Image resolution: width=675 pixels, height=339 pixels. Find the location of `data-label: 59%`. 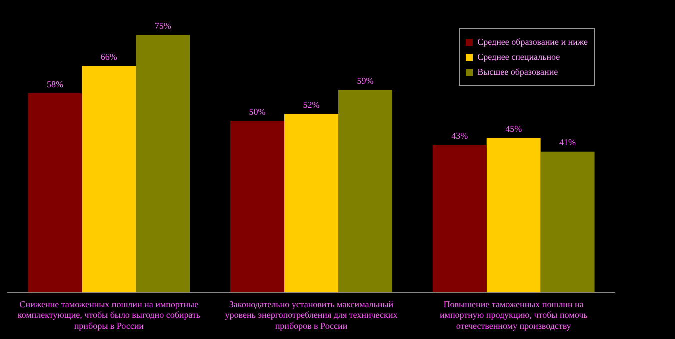

data-label: 59% is located at coordinates (365, 81).